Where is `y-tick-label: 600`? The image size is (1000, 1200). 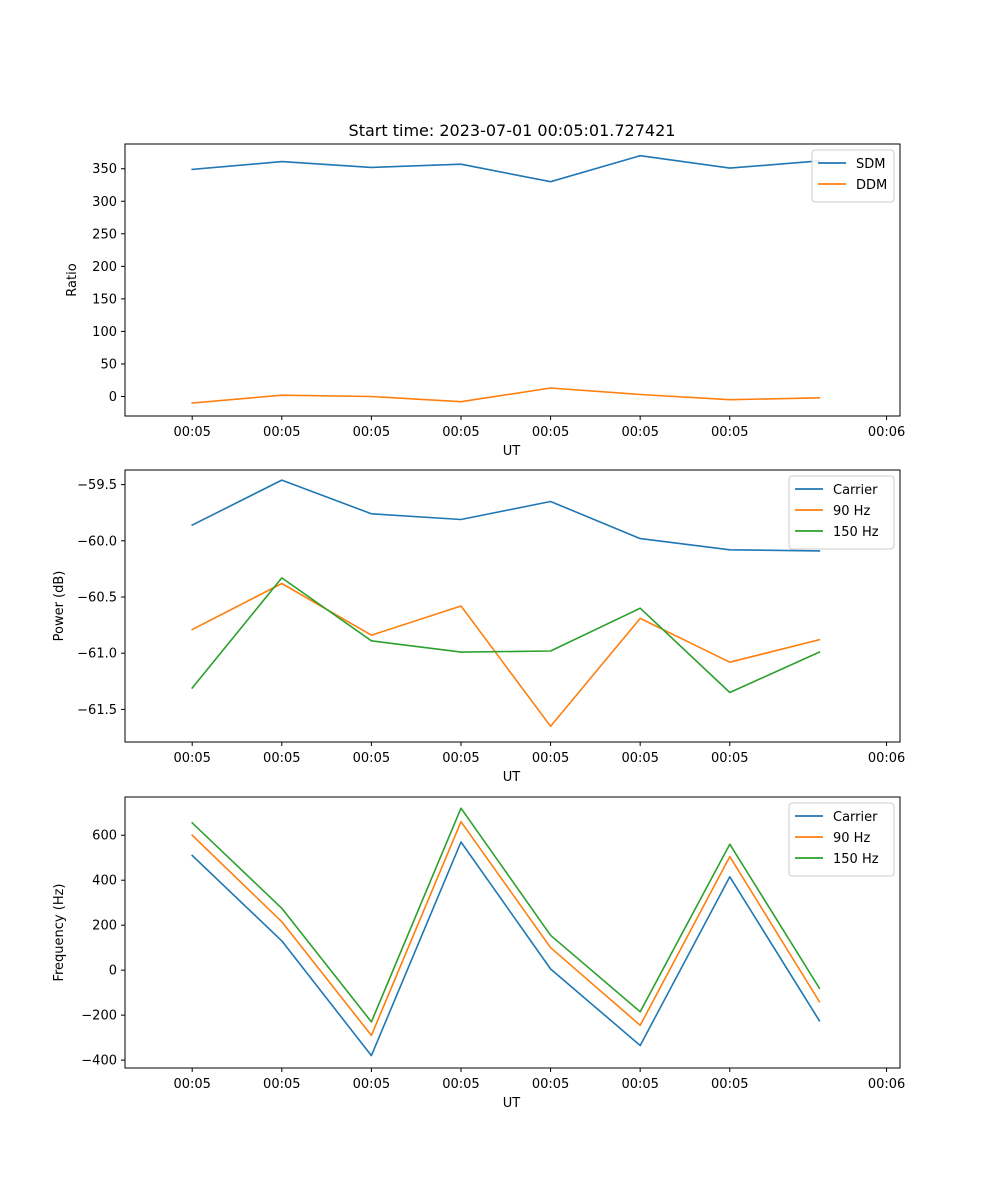 y-tick-label: 600 is located at coordinates (104, 836).